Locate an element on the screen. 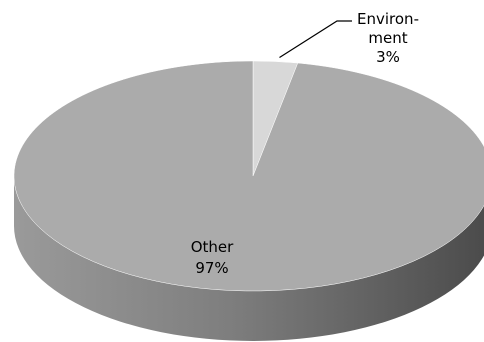 The height and width of the screenshot is (342, 484). data-label-environment: Environ-ment 3% is located at coordinates (388, 38).